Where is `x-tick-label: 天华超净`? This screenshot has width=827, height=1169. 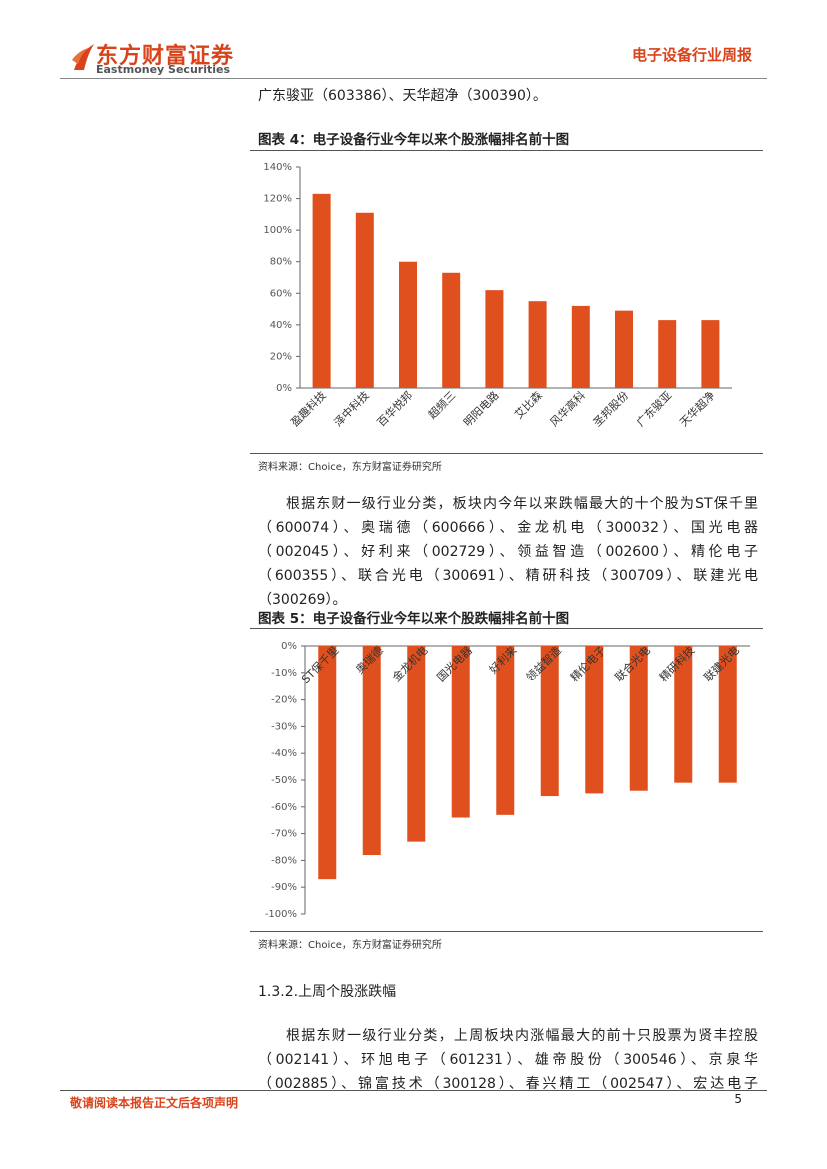
x-tick-label: 天华超净 is located at coordinates (697, 408).